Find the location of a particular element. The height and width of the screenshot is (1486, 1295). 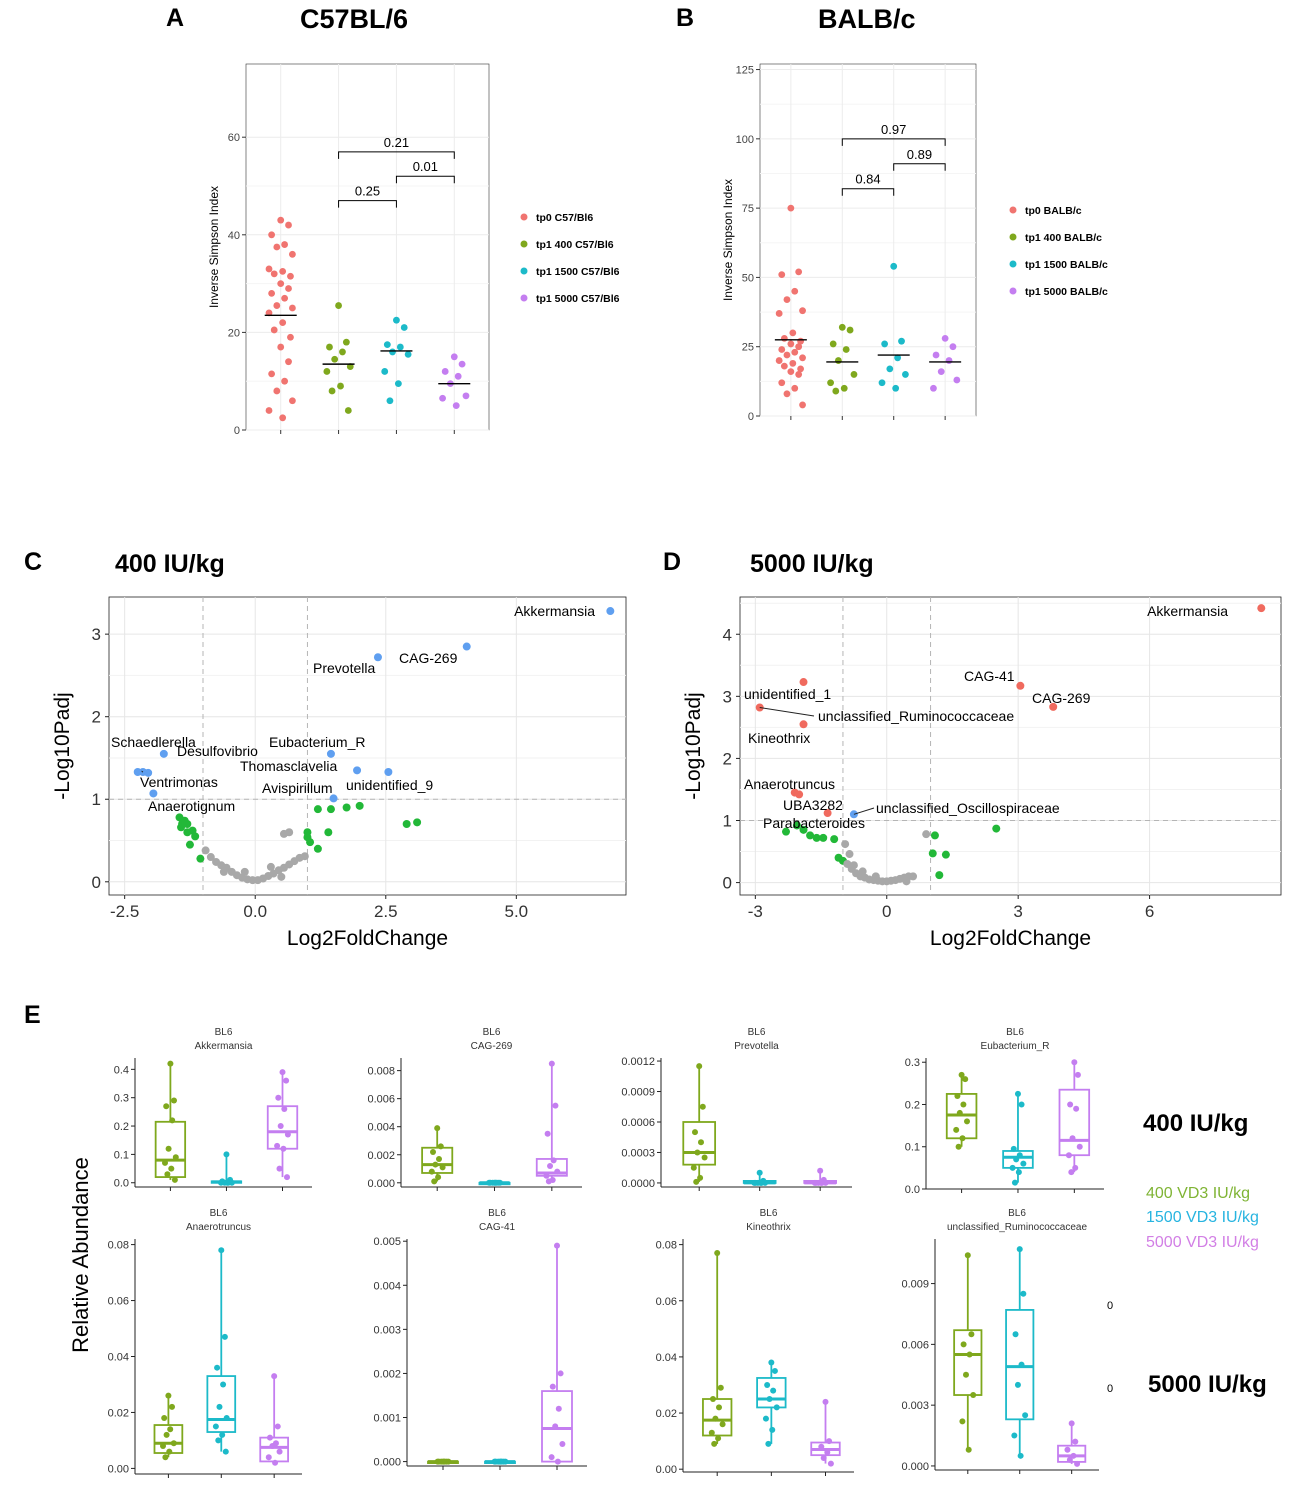

y-tick-label: 0.02 is located at coordinates (666, 1414).